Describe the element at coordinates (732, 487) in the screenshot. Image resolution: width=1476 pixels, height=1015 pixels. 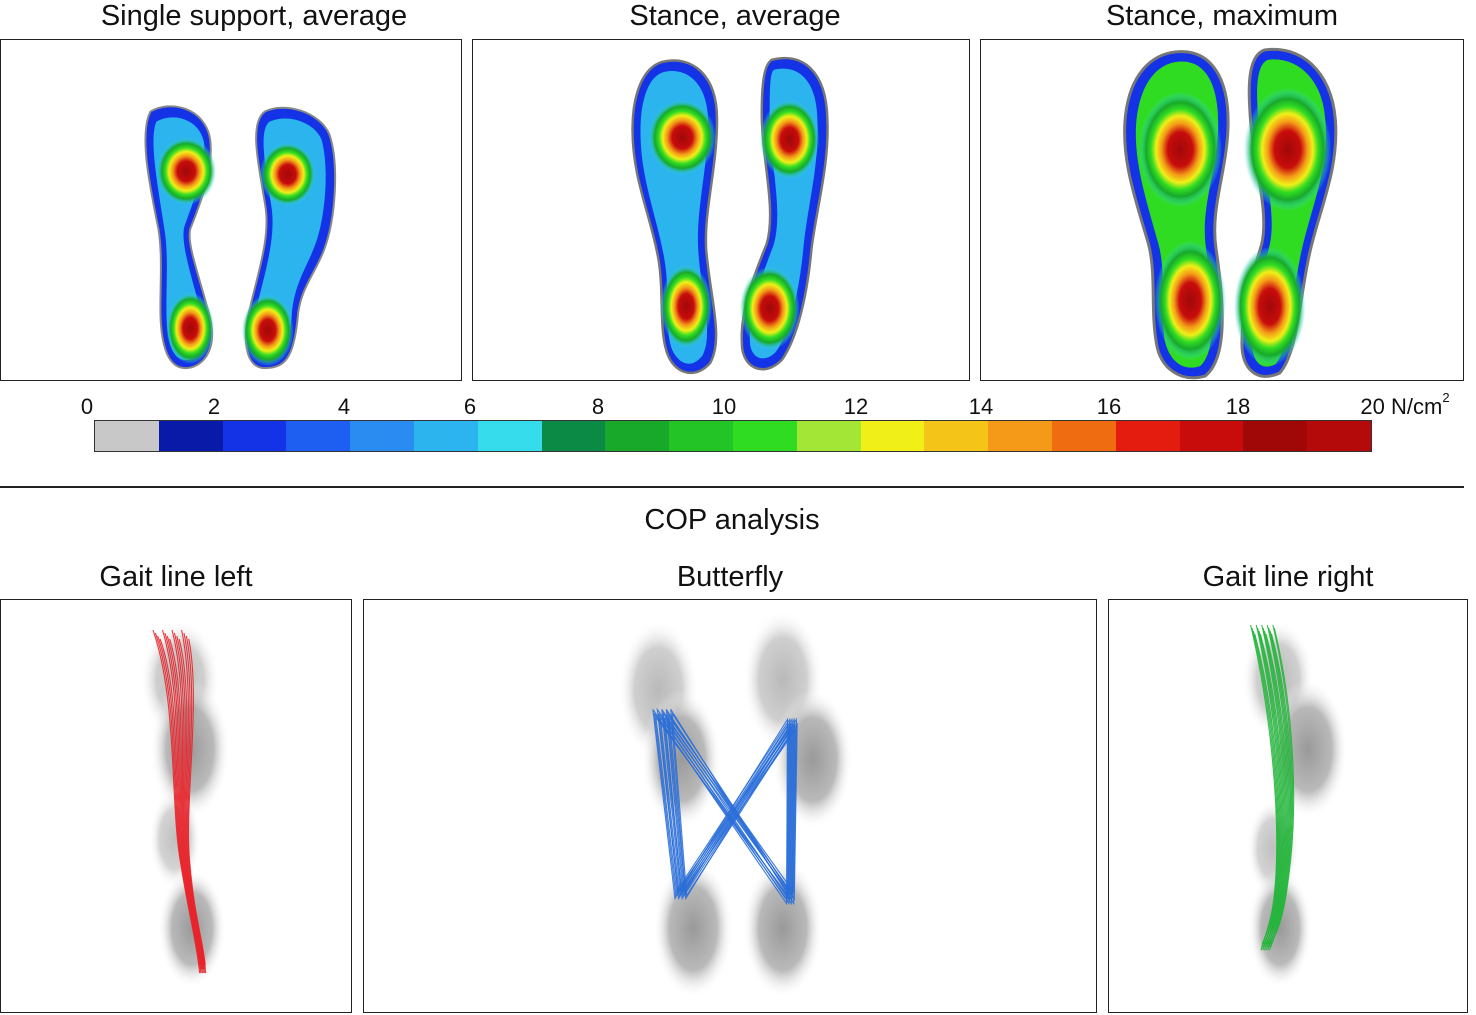
I see `section-divider` at that location.